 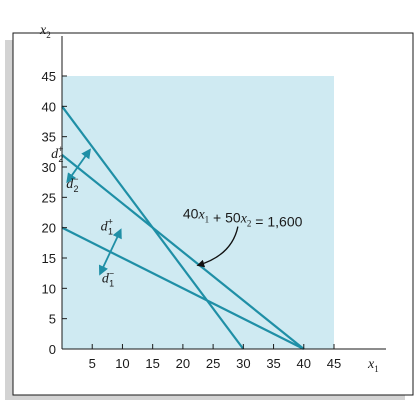 What do you see at coordinates (57, 154) in the screenshot?
I see `deviation-label-d2-plus: d+ 2` at bounding box center [57, 154].